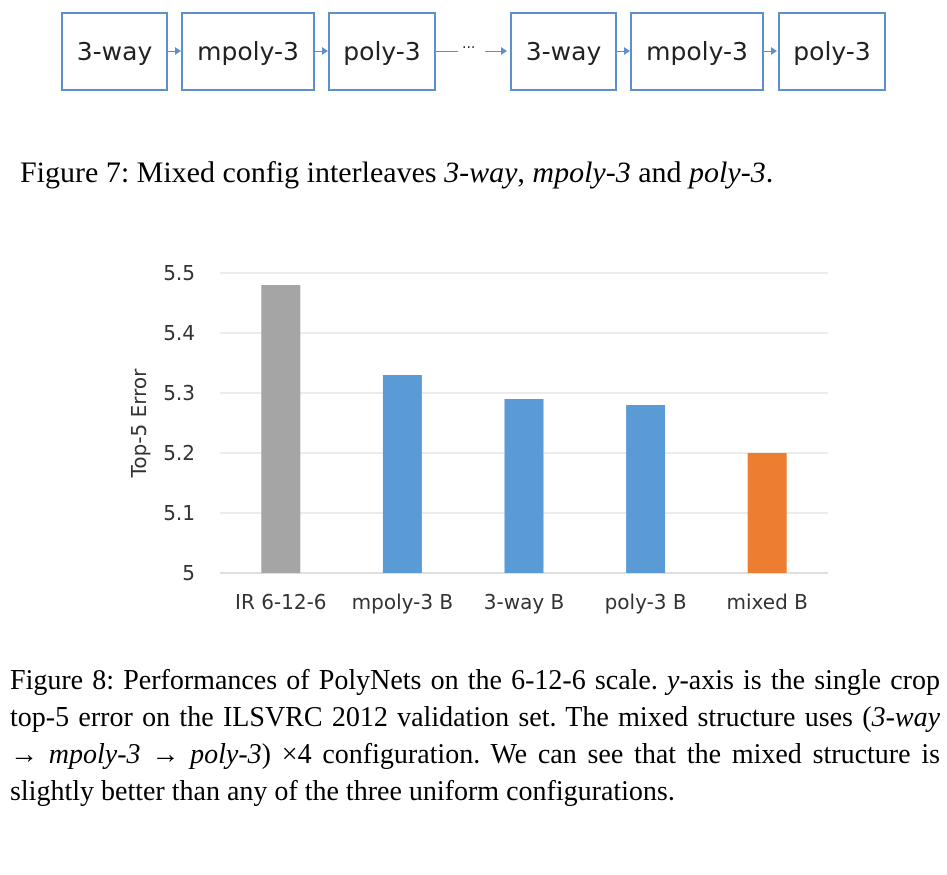 The image size is (947, 875). What do you see at coordinates (114, 51) in the screenshot?
I see `block-3way-1: 3-way` at bounding box center [114, 51].